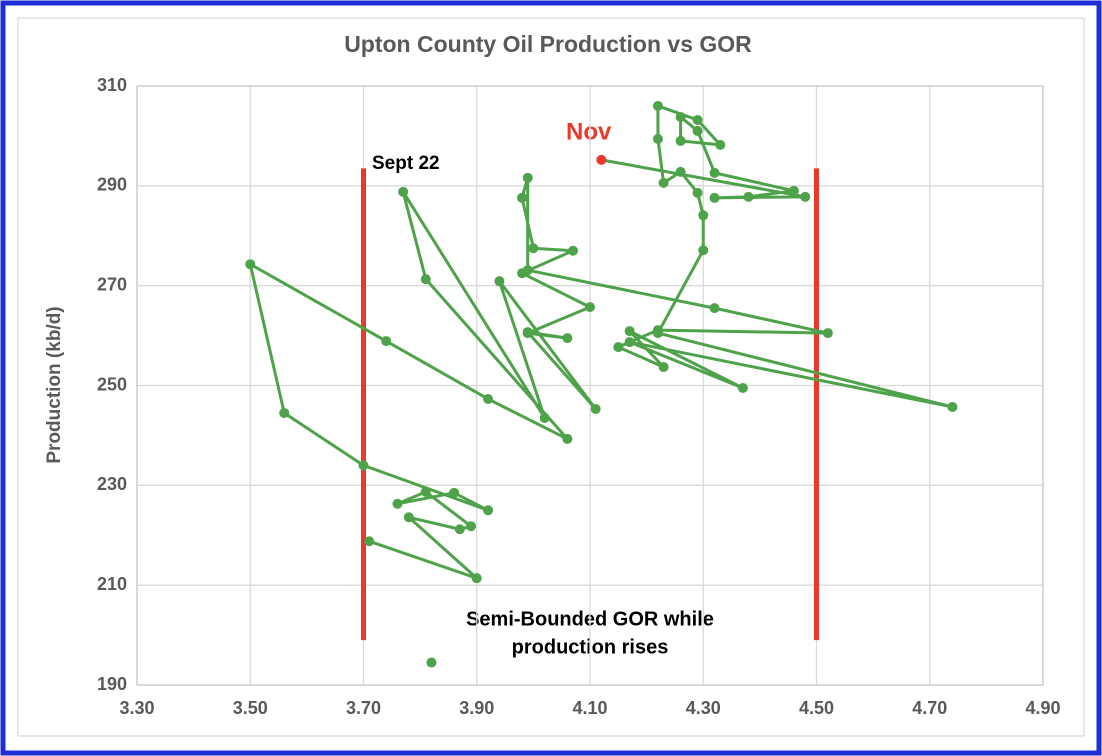 This screenshot has width=1102, height=756. I want to click on y-tick-label: 290, so click(112, 185).